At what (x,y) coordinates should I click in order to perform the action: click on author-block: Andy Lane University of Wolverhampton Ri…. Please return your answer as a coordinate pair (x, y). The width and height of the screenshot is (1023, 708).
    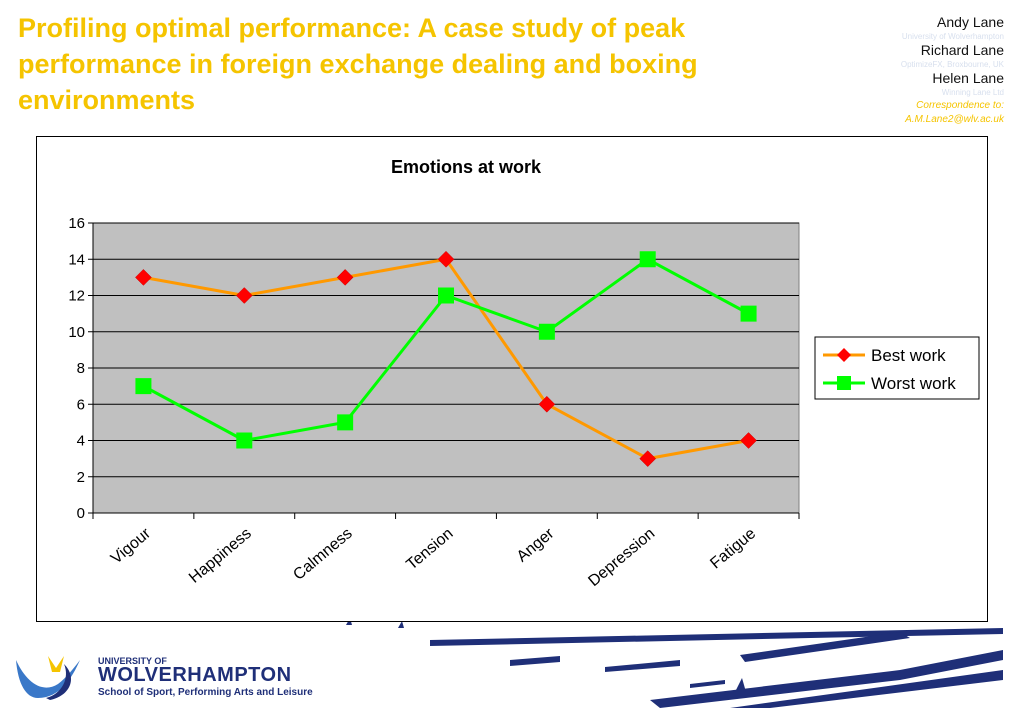
    Looking at the image, I should click on (884, 70).